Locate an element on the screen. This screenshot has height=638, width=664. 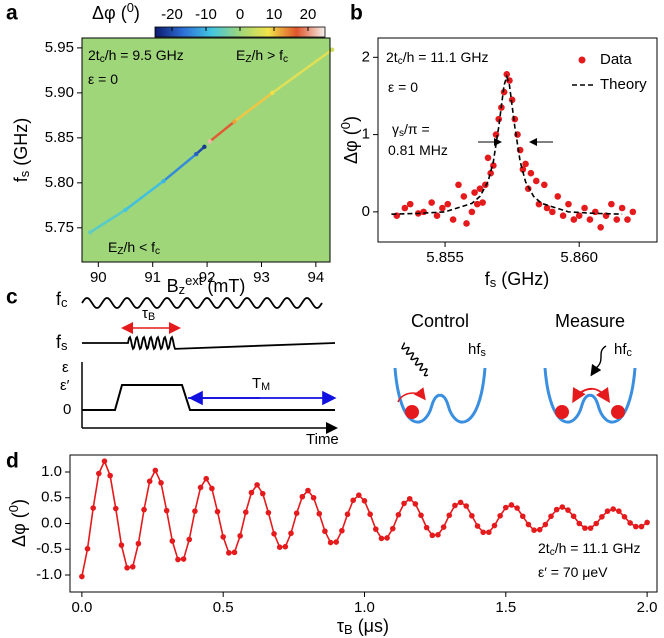
y-axis-label: fs (GHz) is located at coordinates (22, 150).